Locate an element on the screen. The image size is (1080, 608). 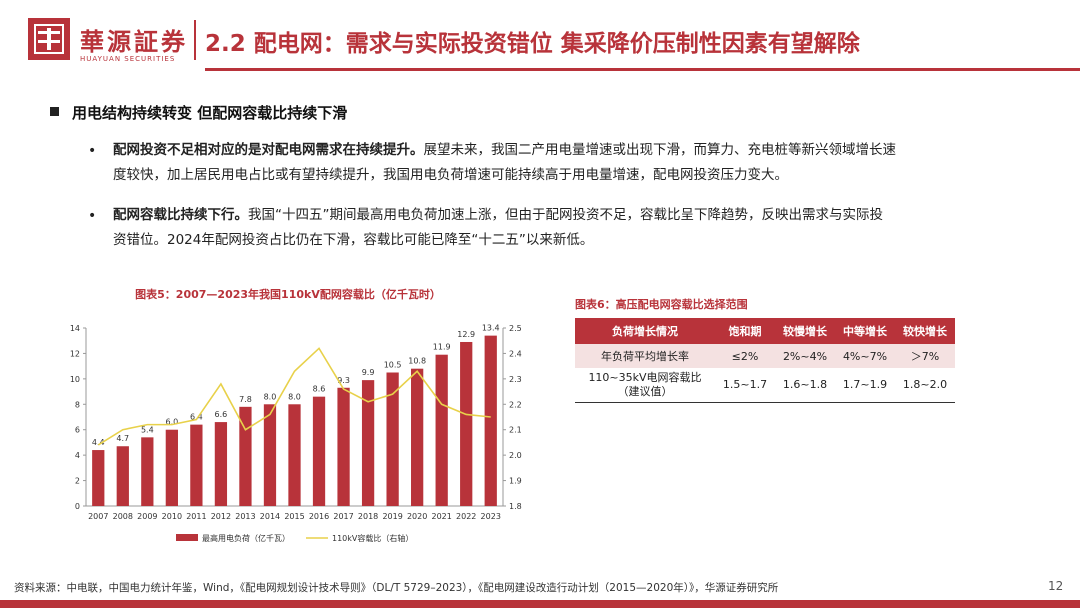
table-cell-note: （建议值） is located at coordinates (645, 391).